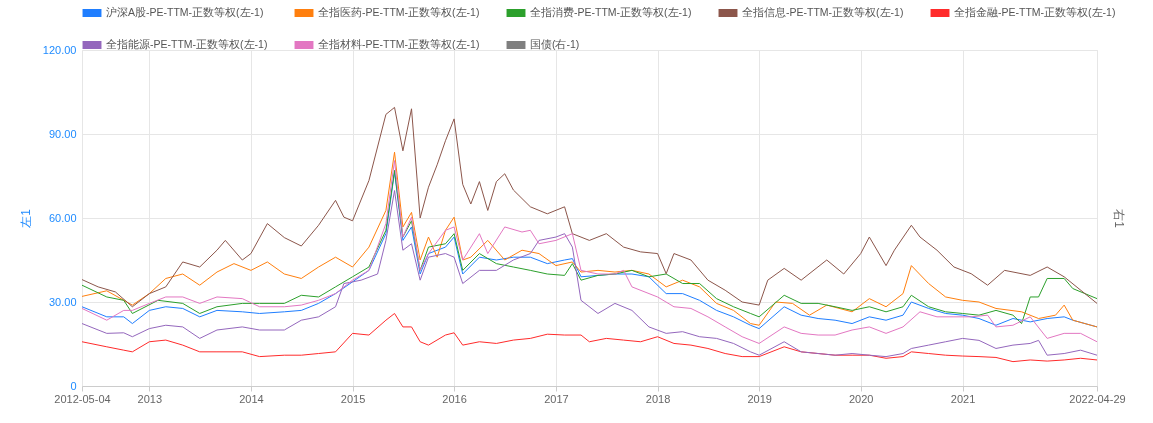  I want to click on line-series, so click(589, 337).